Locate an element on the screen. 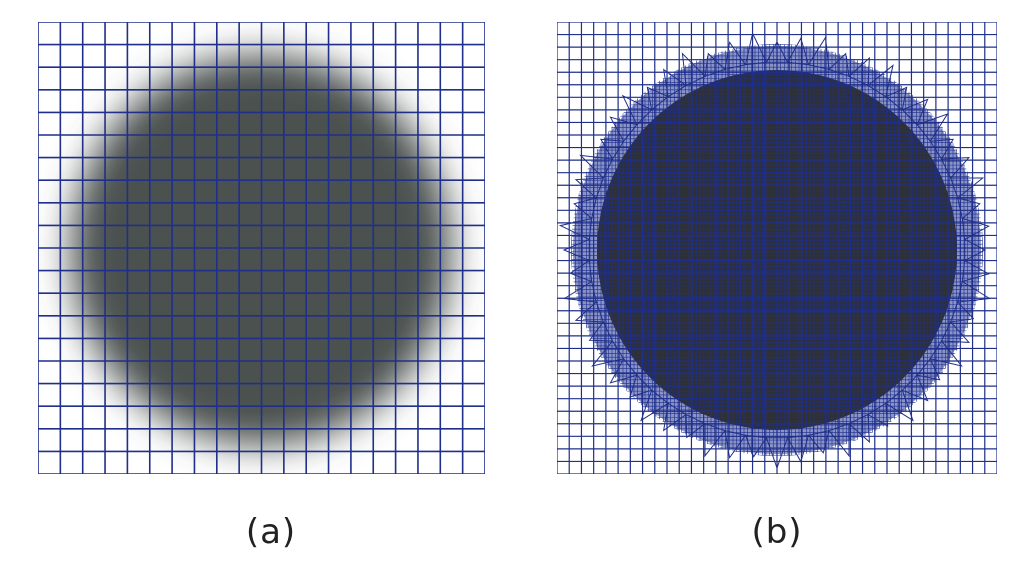 This screenshot has width=1024, height=580. caption-b: (b) is located at coordinates (777, 532).